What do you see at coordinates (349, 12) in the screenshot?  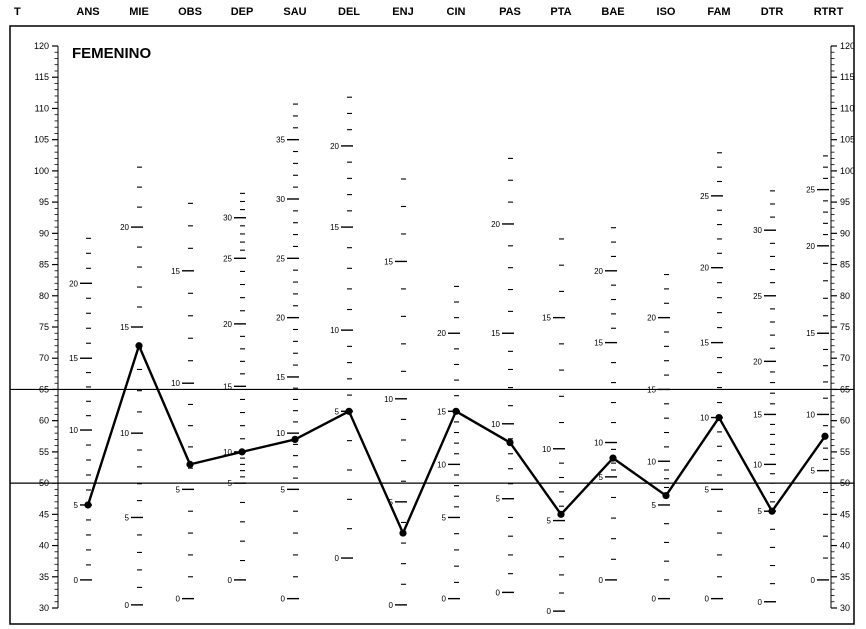 I see `scale-header-del: DEL` at bounding box center [349, 12].